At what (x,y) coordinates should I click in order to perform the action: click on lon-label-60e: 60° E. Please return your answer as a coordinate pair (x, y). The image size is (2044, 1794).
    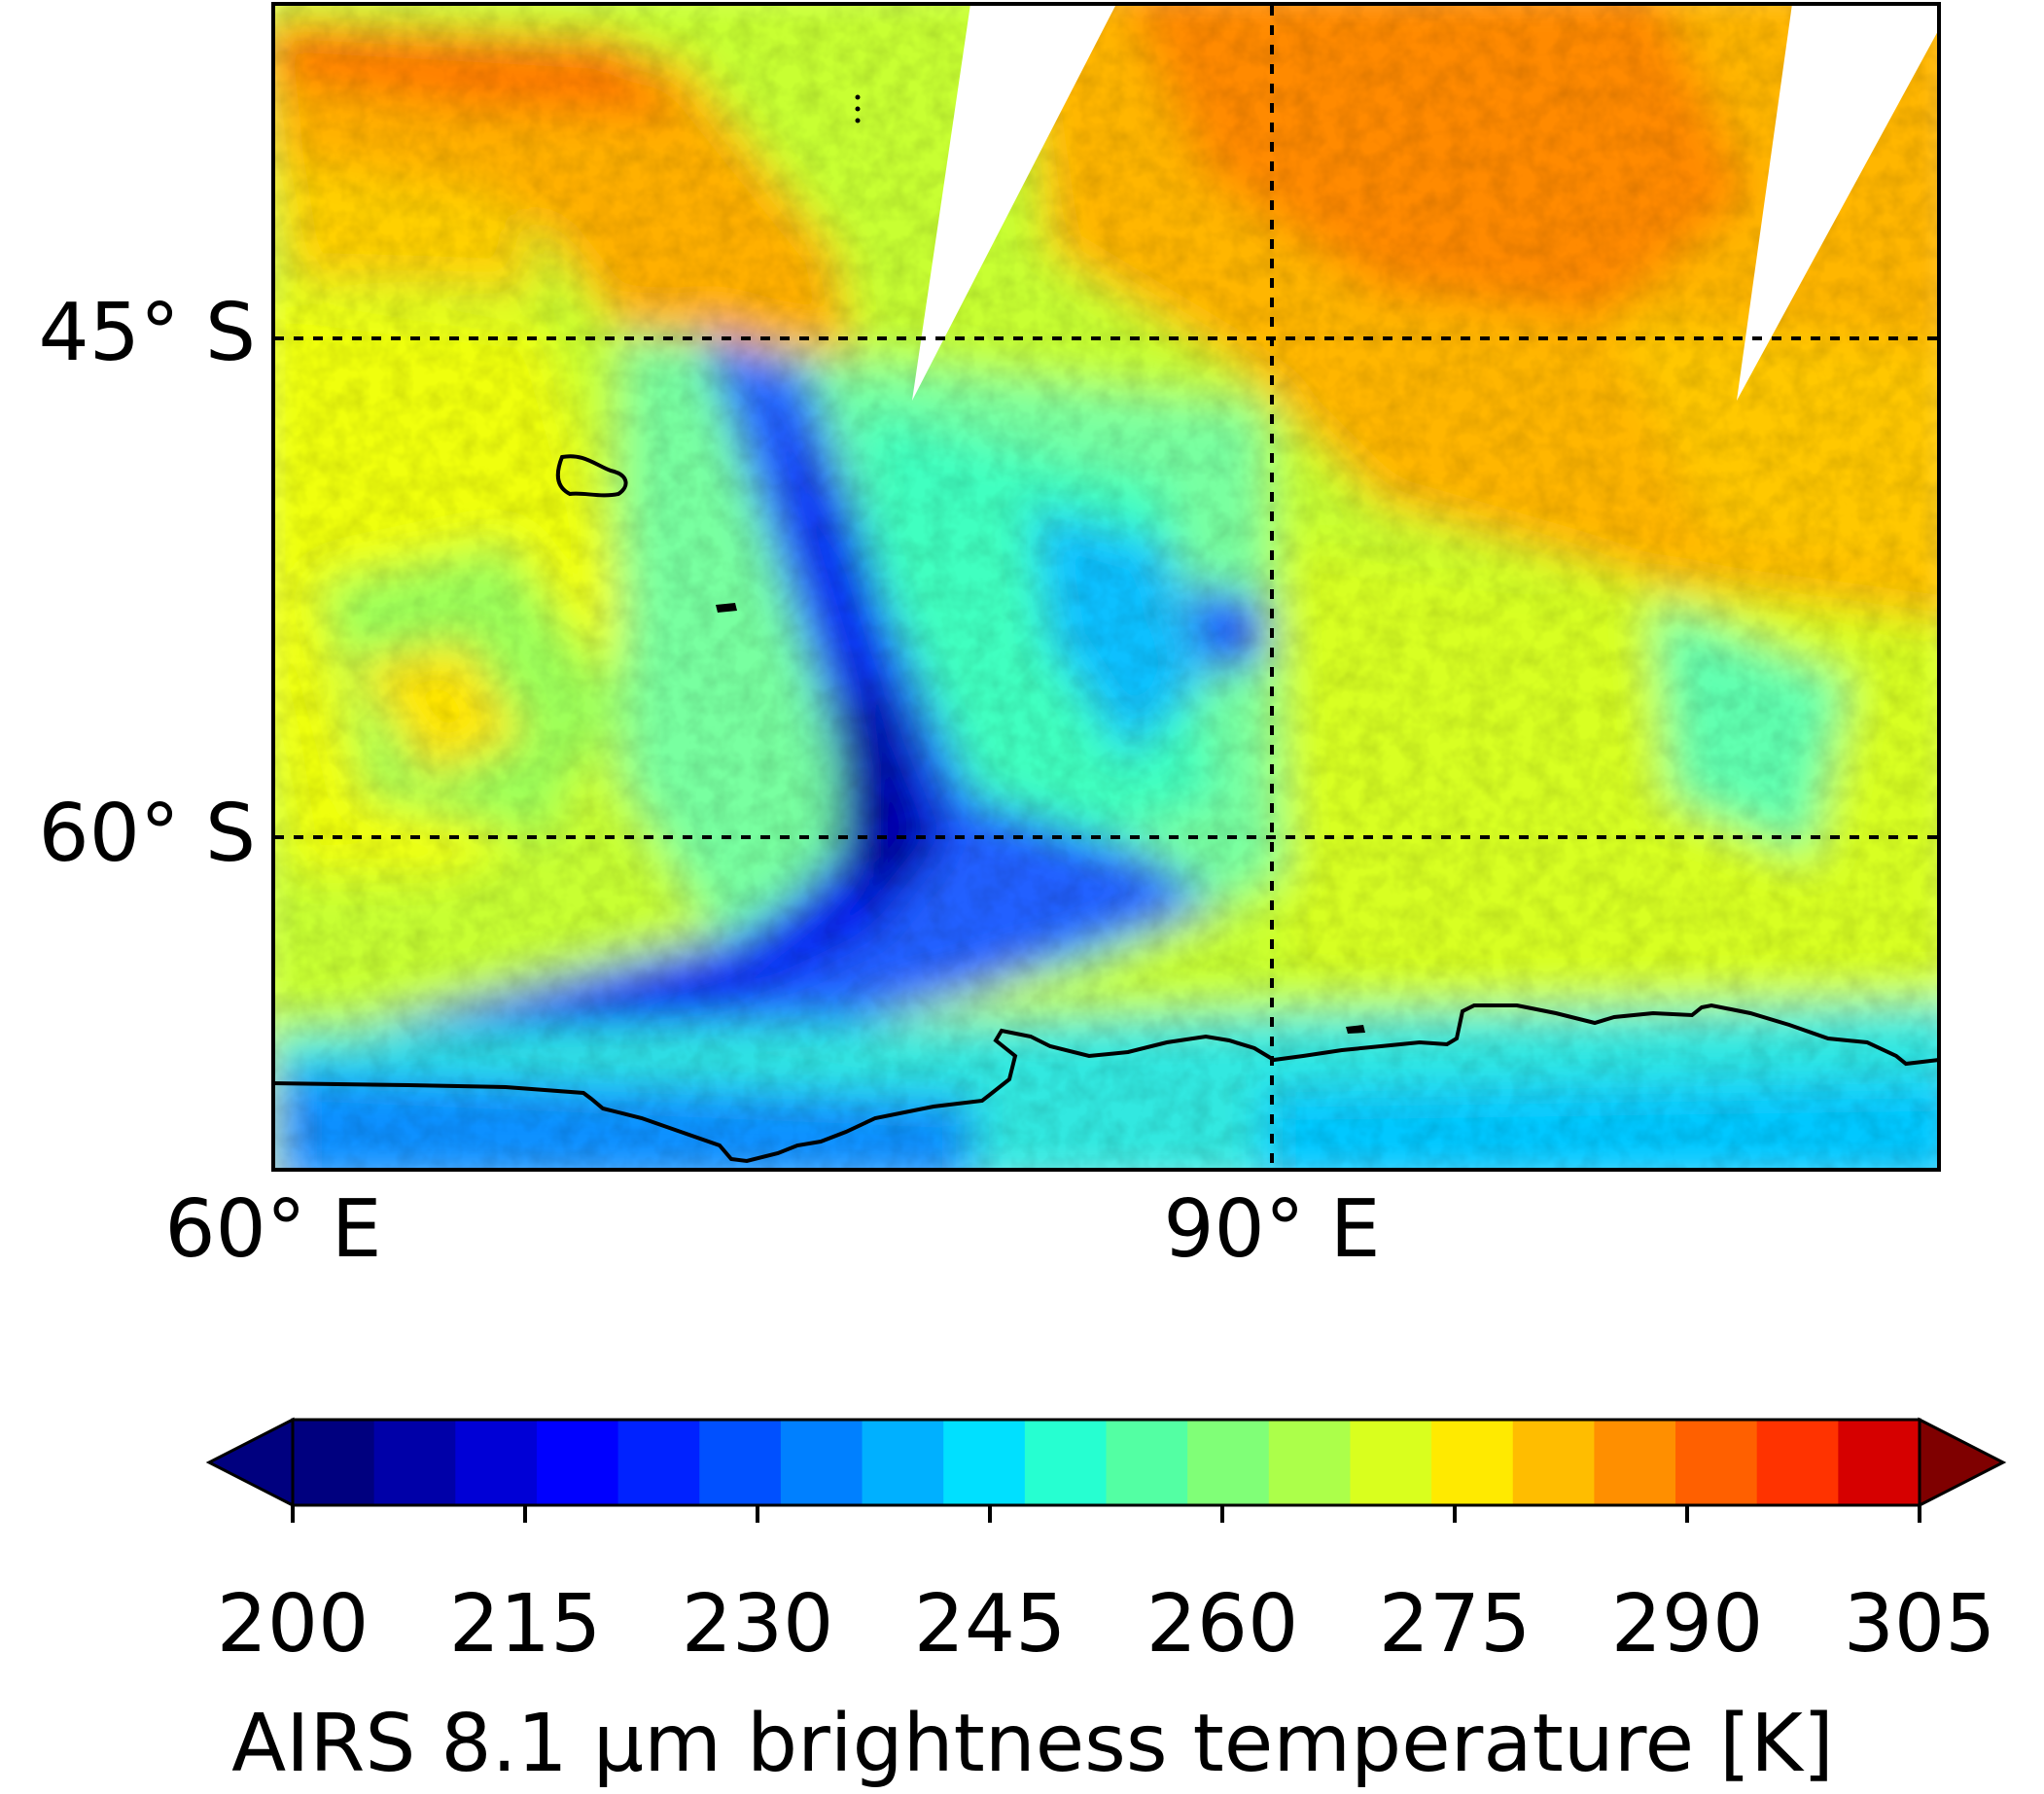
    Looking at the image, I should click on (273, 1229).